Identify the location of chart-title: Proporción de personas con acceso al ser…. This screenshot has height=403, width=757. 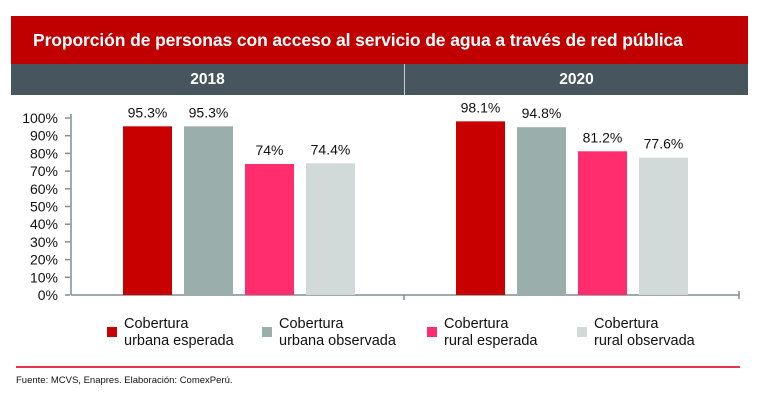
(379, 40).